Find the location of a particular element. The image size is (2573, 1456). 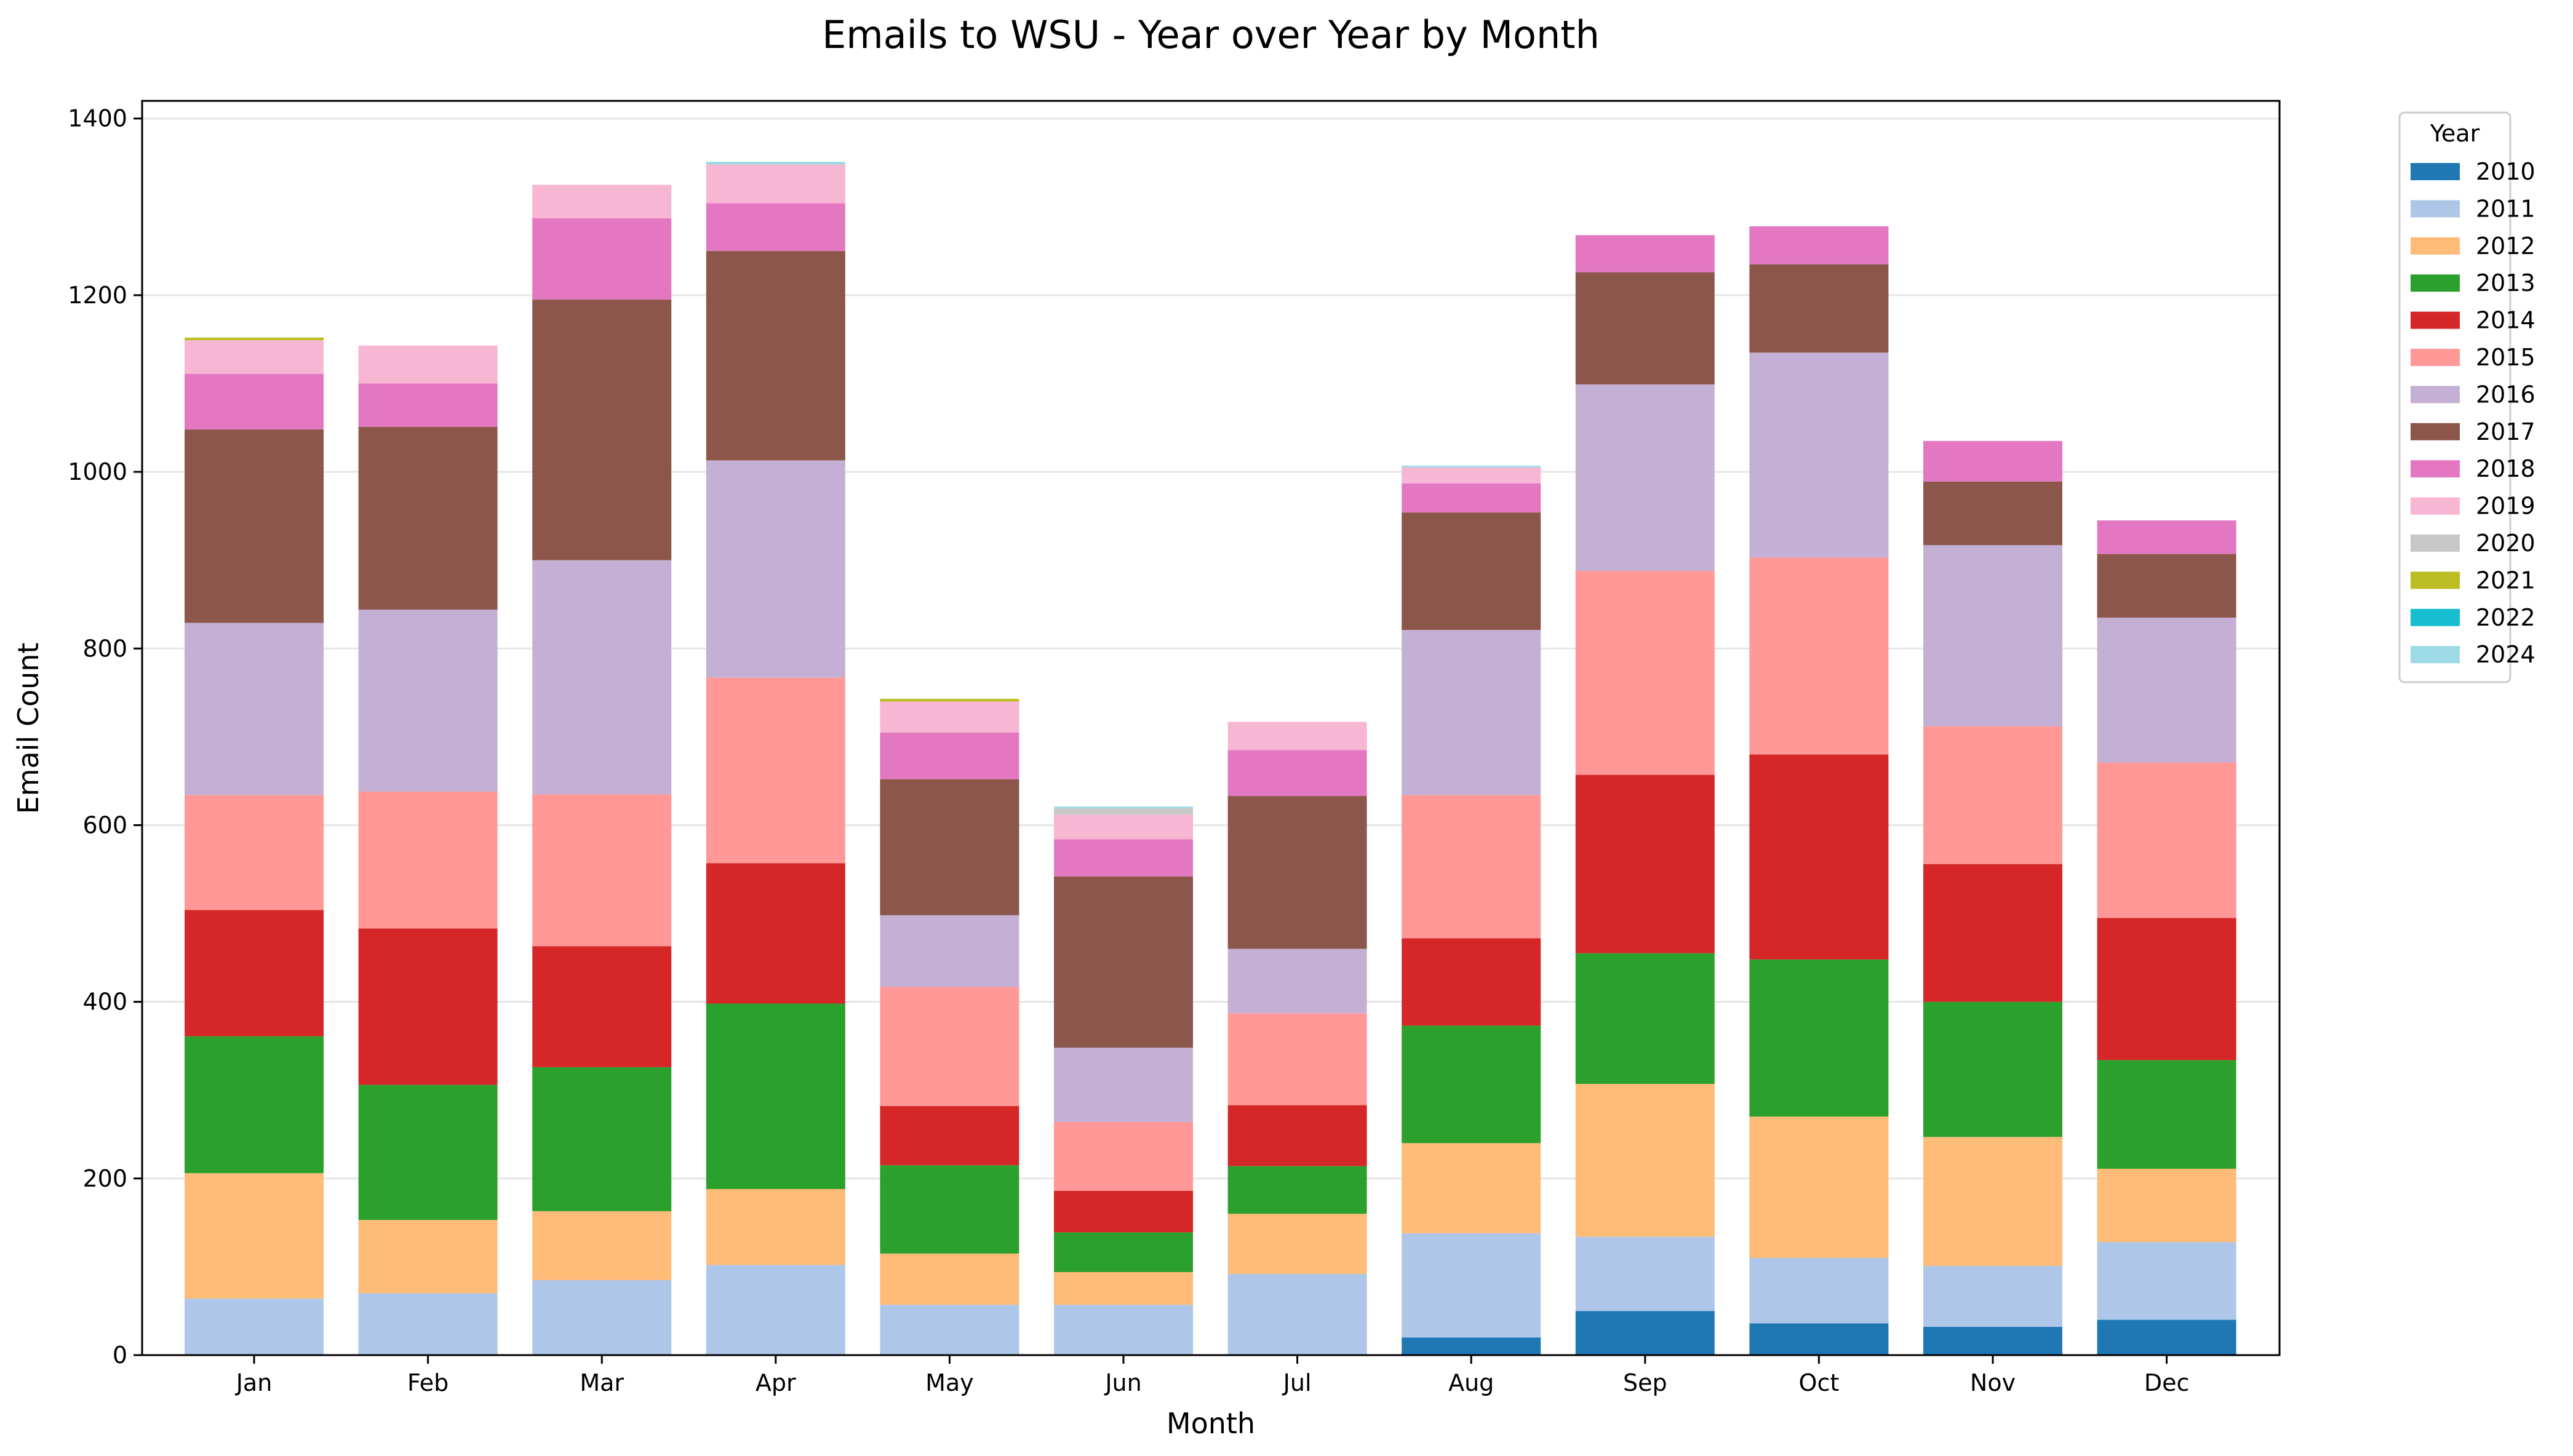

x-tick-label: Oct is located at coordinates (1819, 1382).